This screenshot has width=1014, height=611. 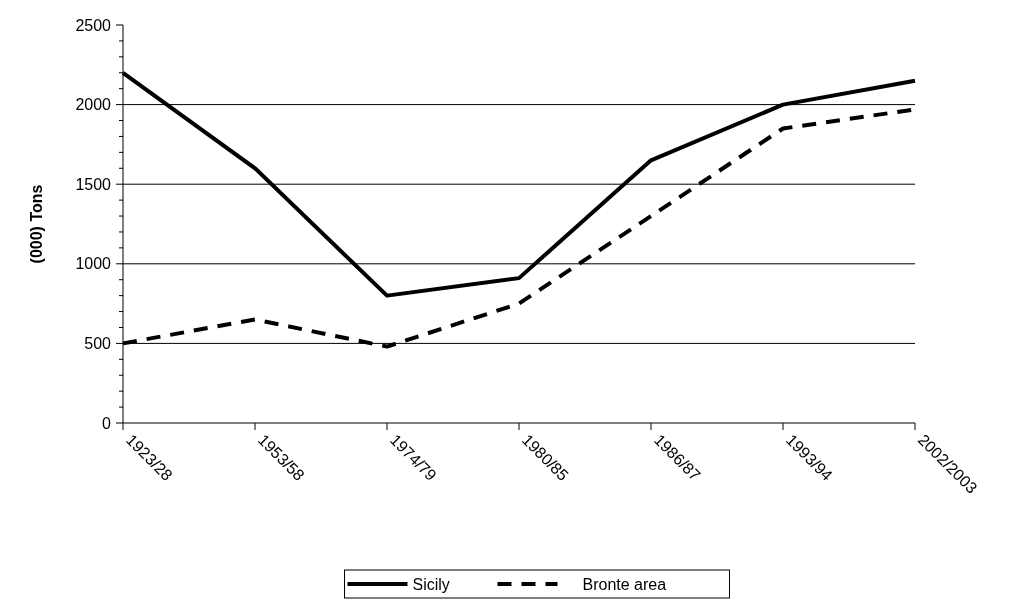 What do you see at coordinates (431, 584) in the screenshot?
I see `legend-label: Sicily` at bounding box center [431, 584].